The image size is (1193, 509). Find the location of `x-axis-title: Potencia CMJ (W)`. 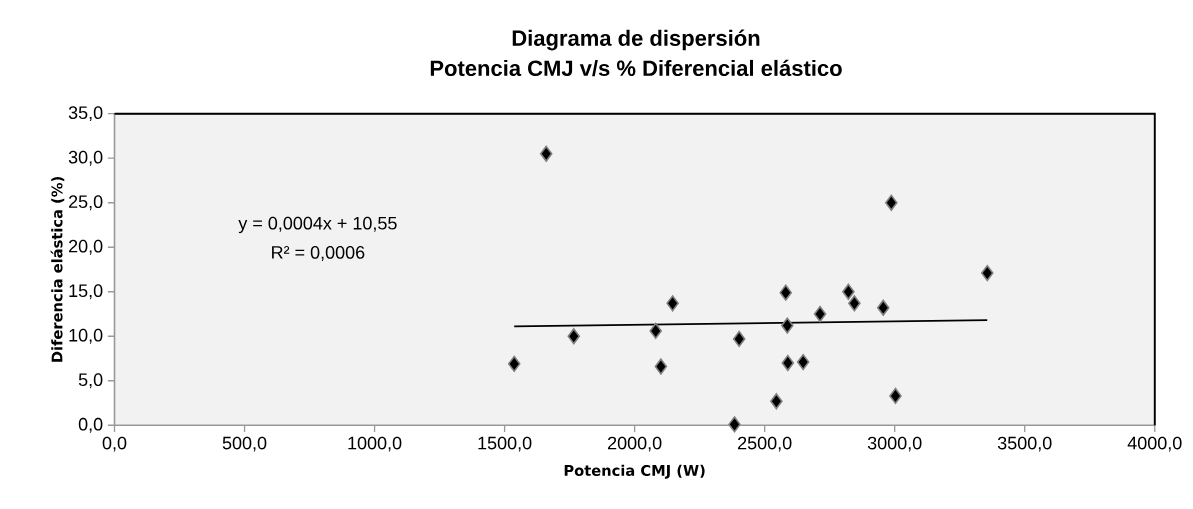

x-axis-title: Potencia CMJ (W) is located at coordinates (634, 471).